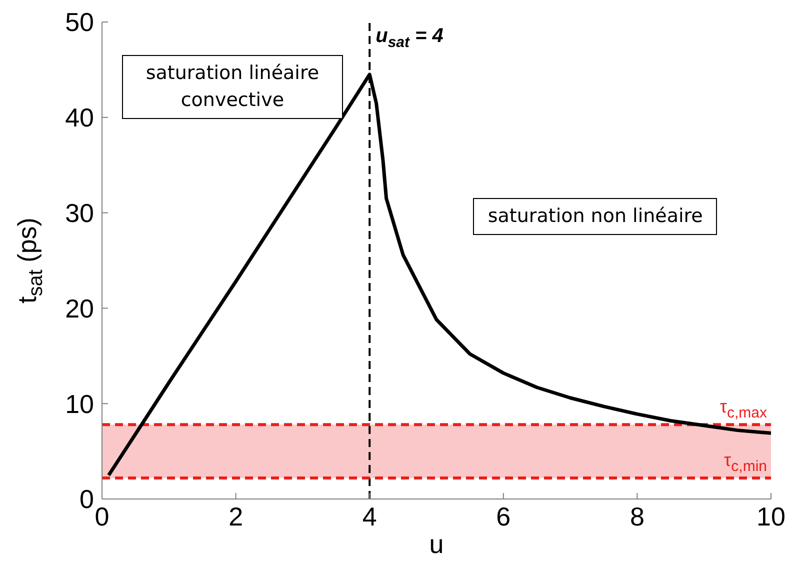  I want to click on x-tick-label: 6, so click(503, 516).